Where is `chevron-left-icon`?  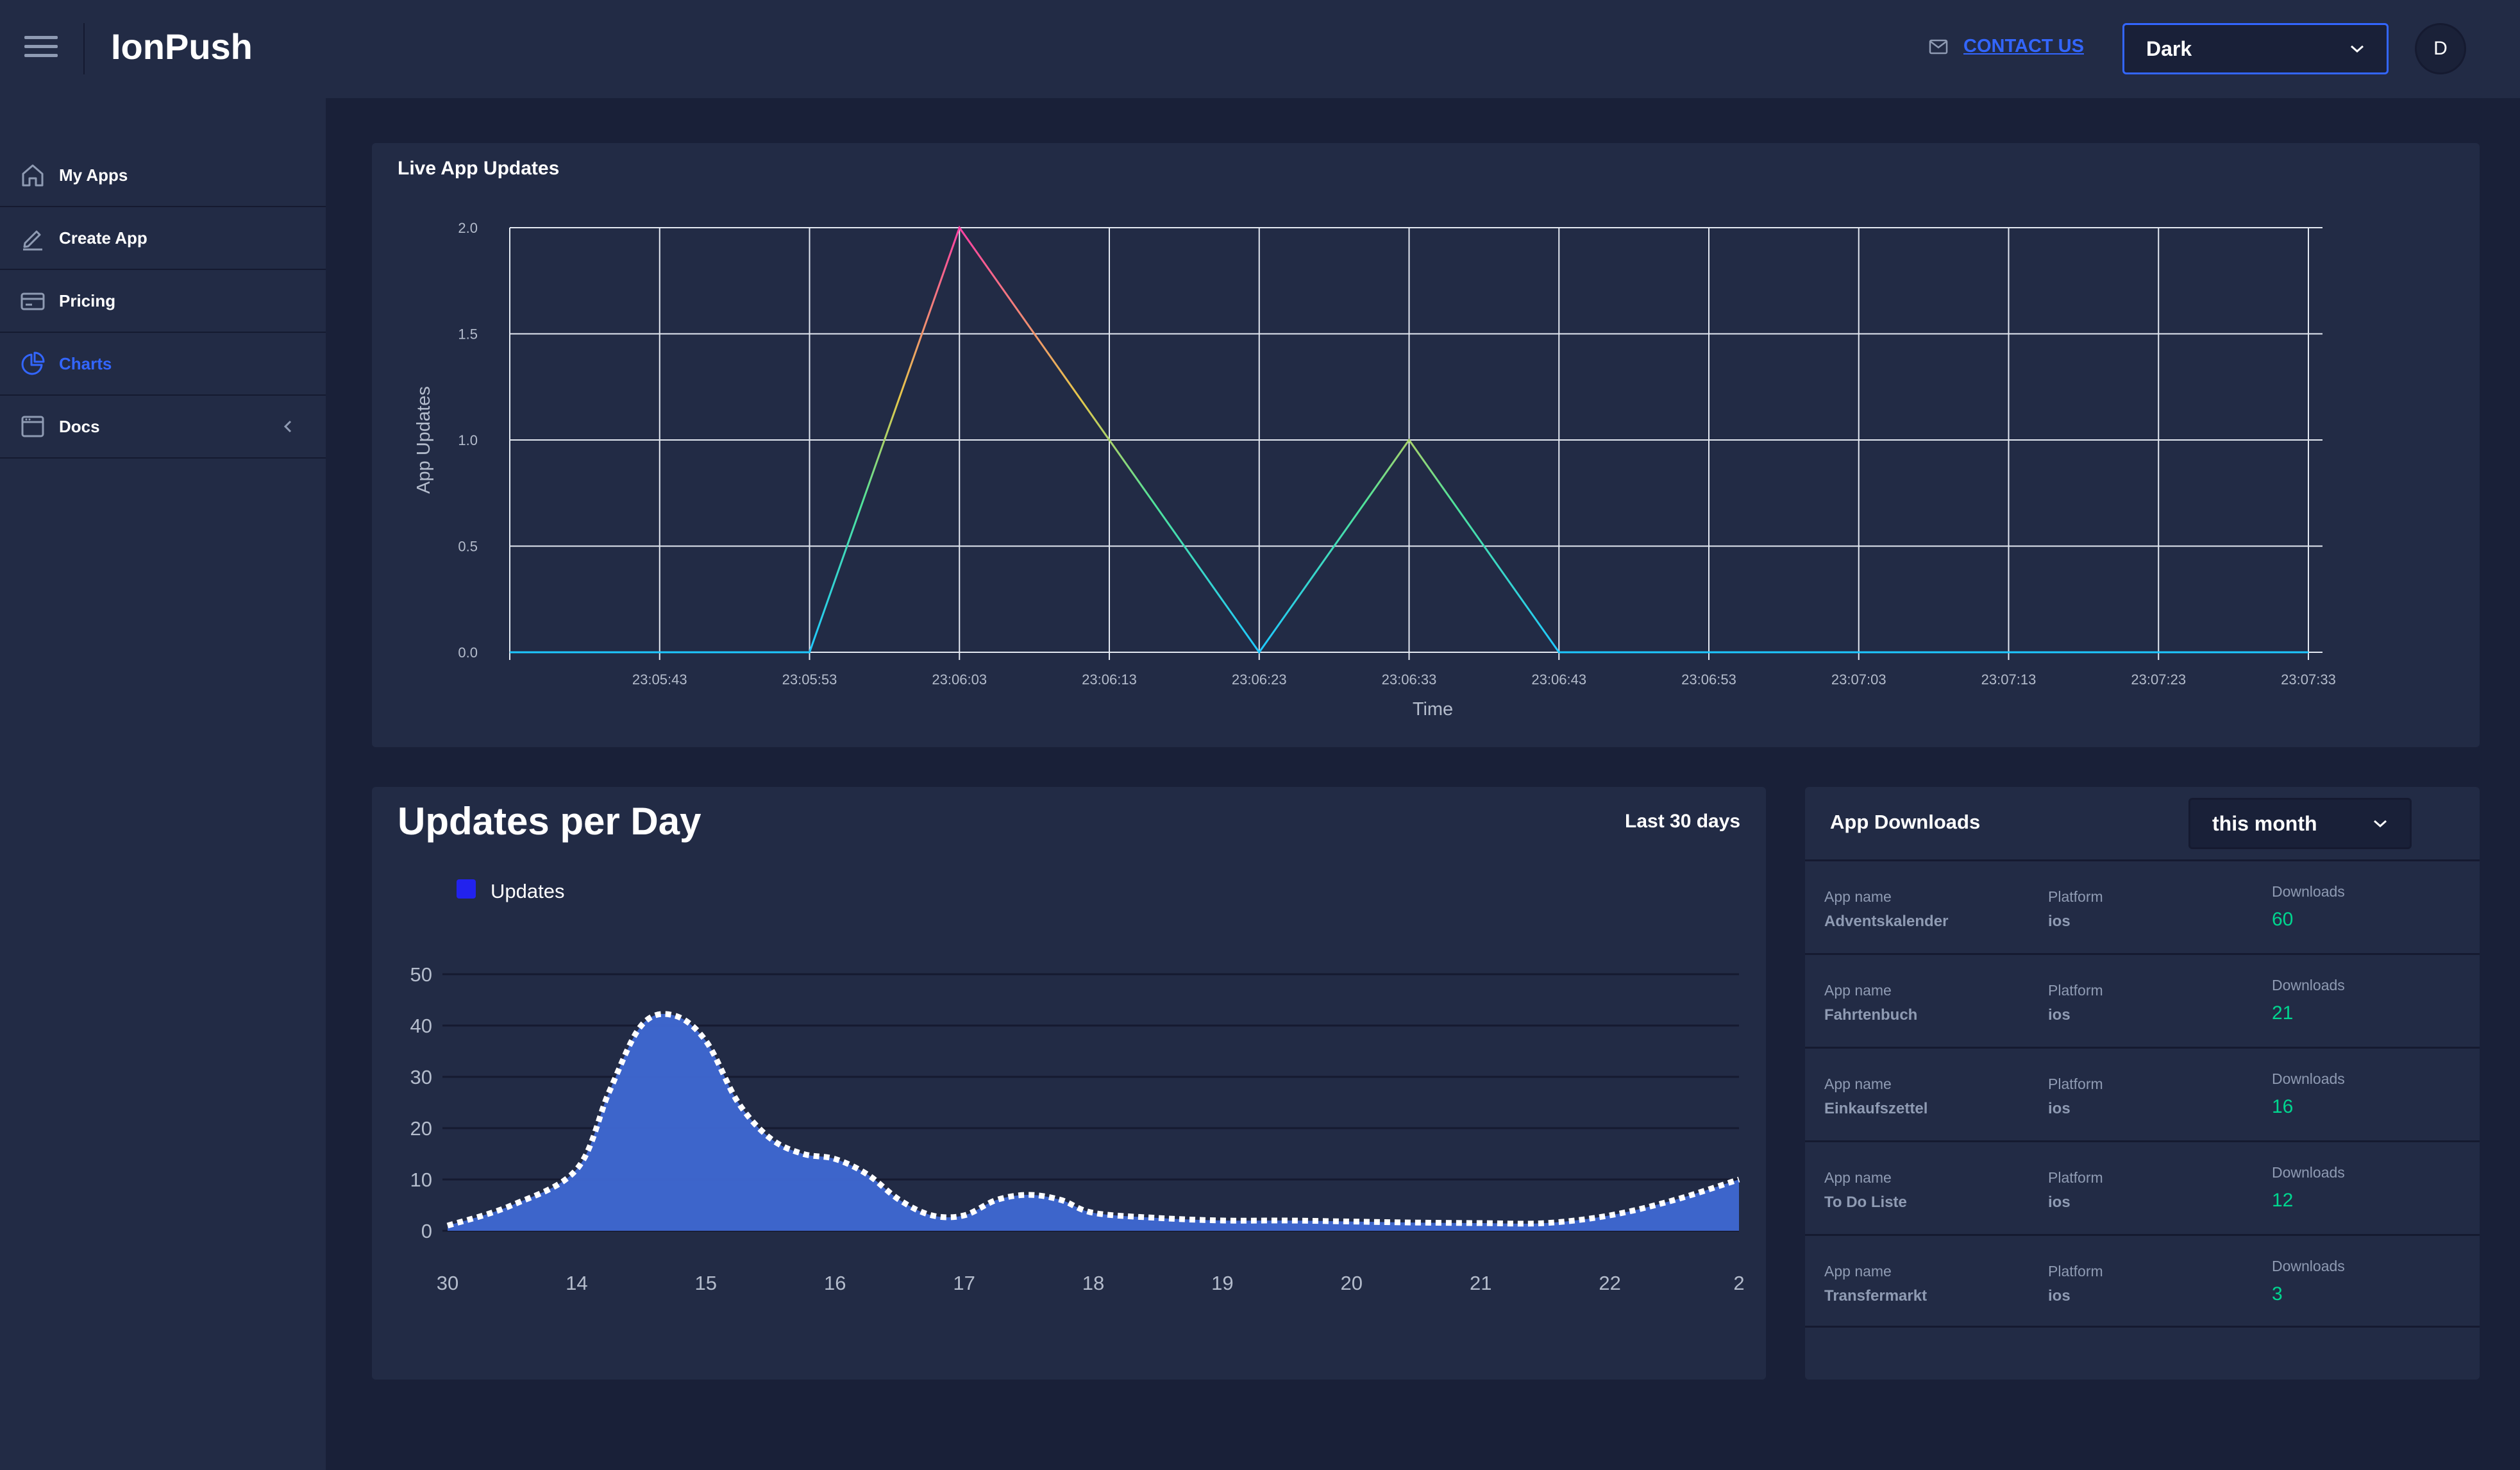
chevron-left-icon is located at coordinates (288, 427).